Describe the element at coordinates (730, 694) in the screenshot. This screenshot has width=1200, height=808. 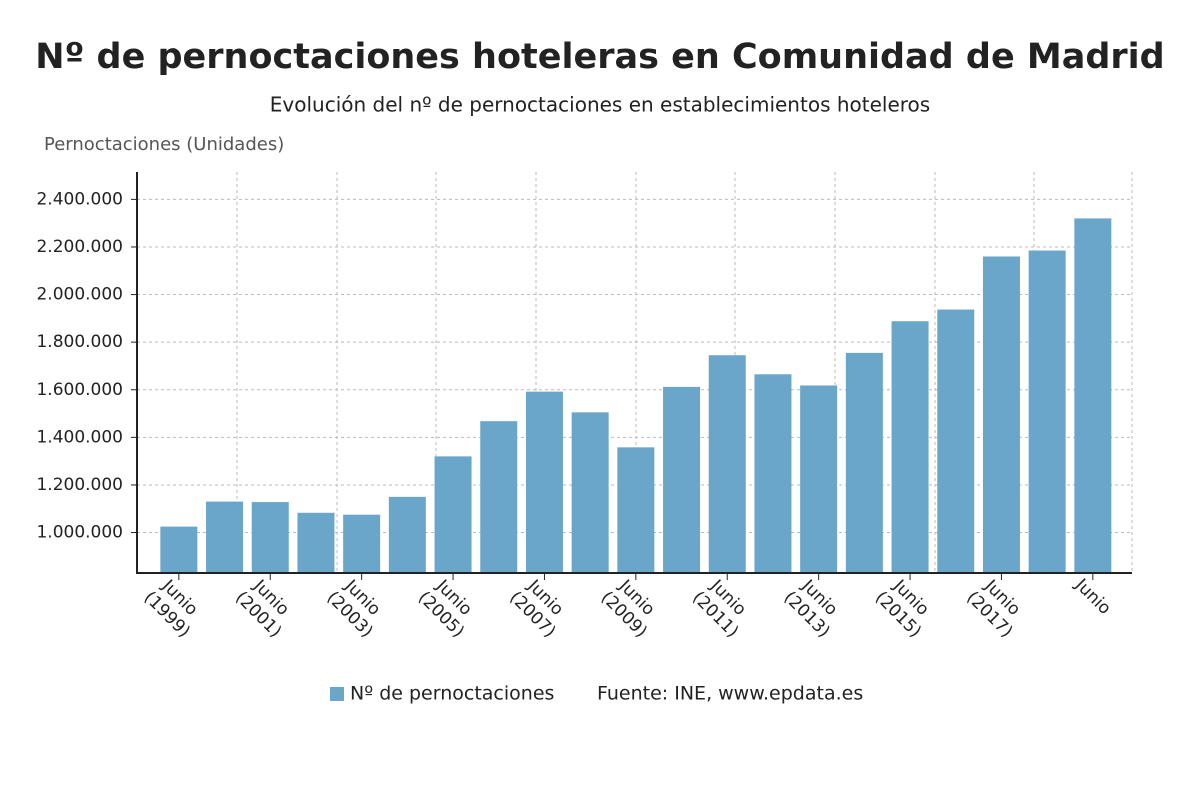
I see `source-note: Fuente: INE, www.epdata.es` at that location.